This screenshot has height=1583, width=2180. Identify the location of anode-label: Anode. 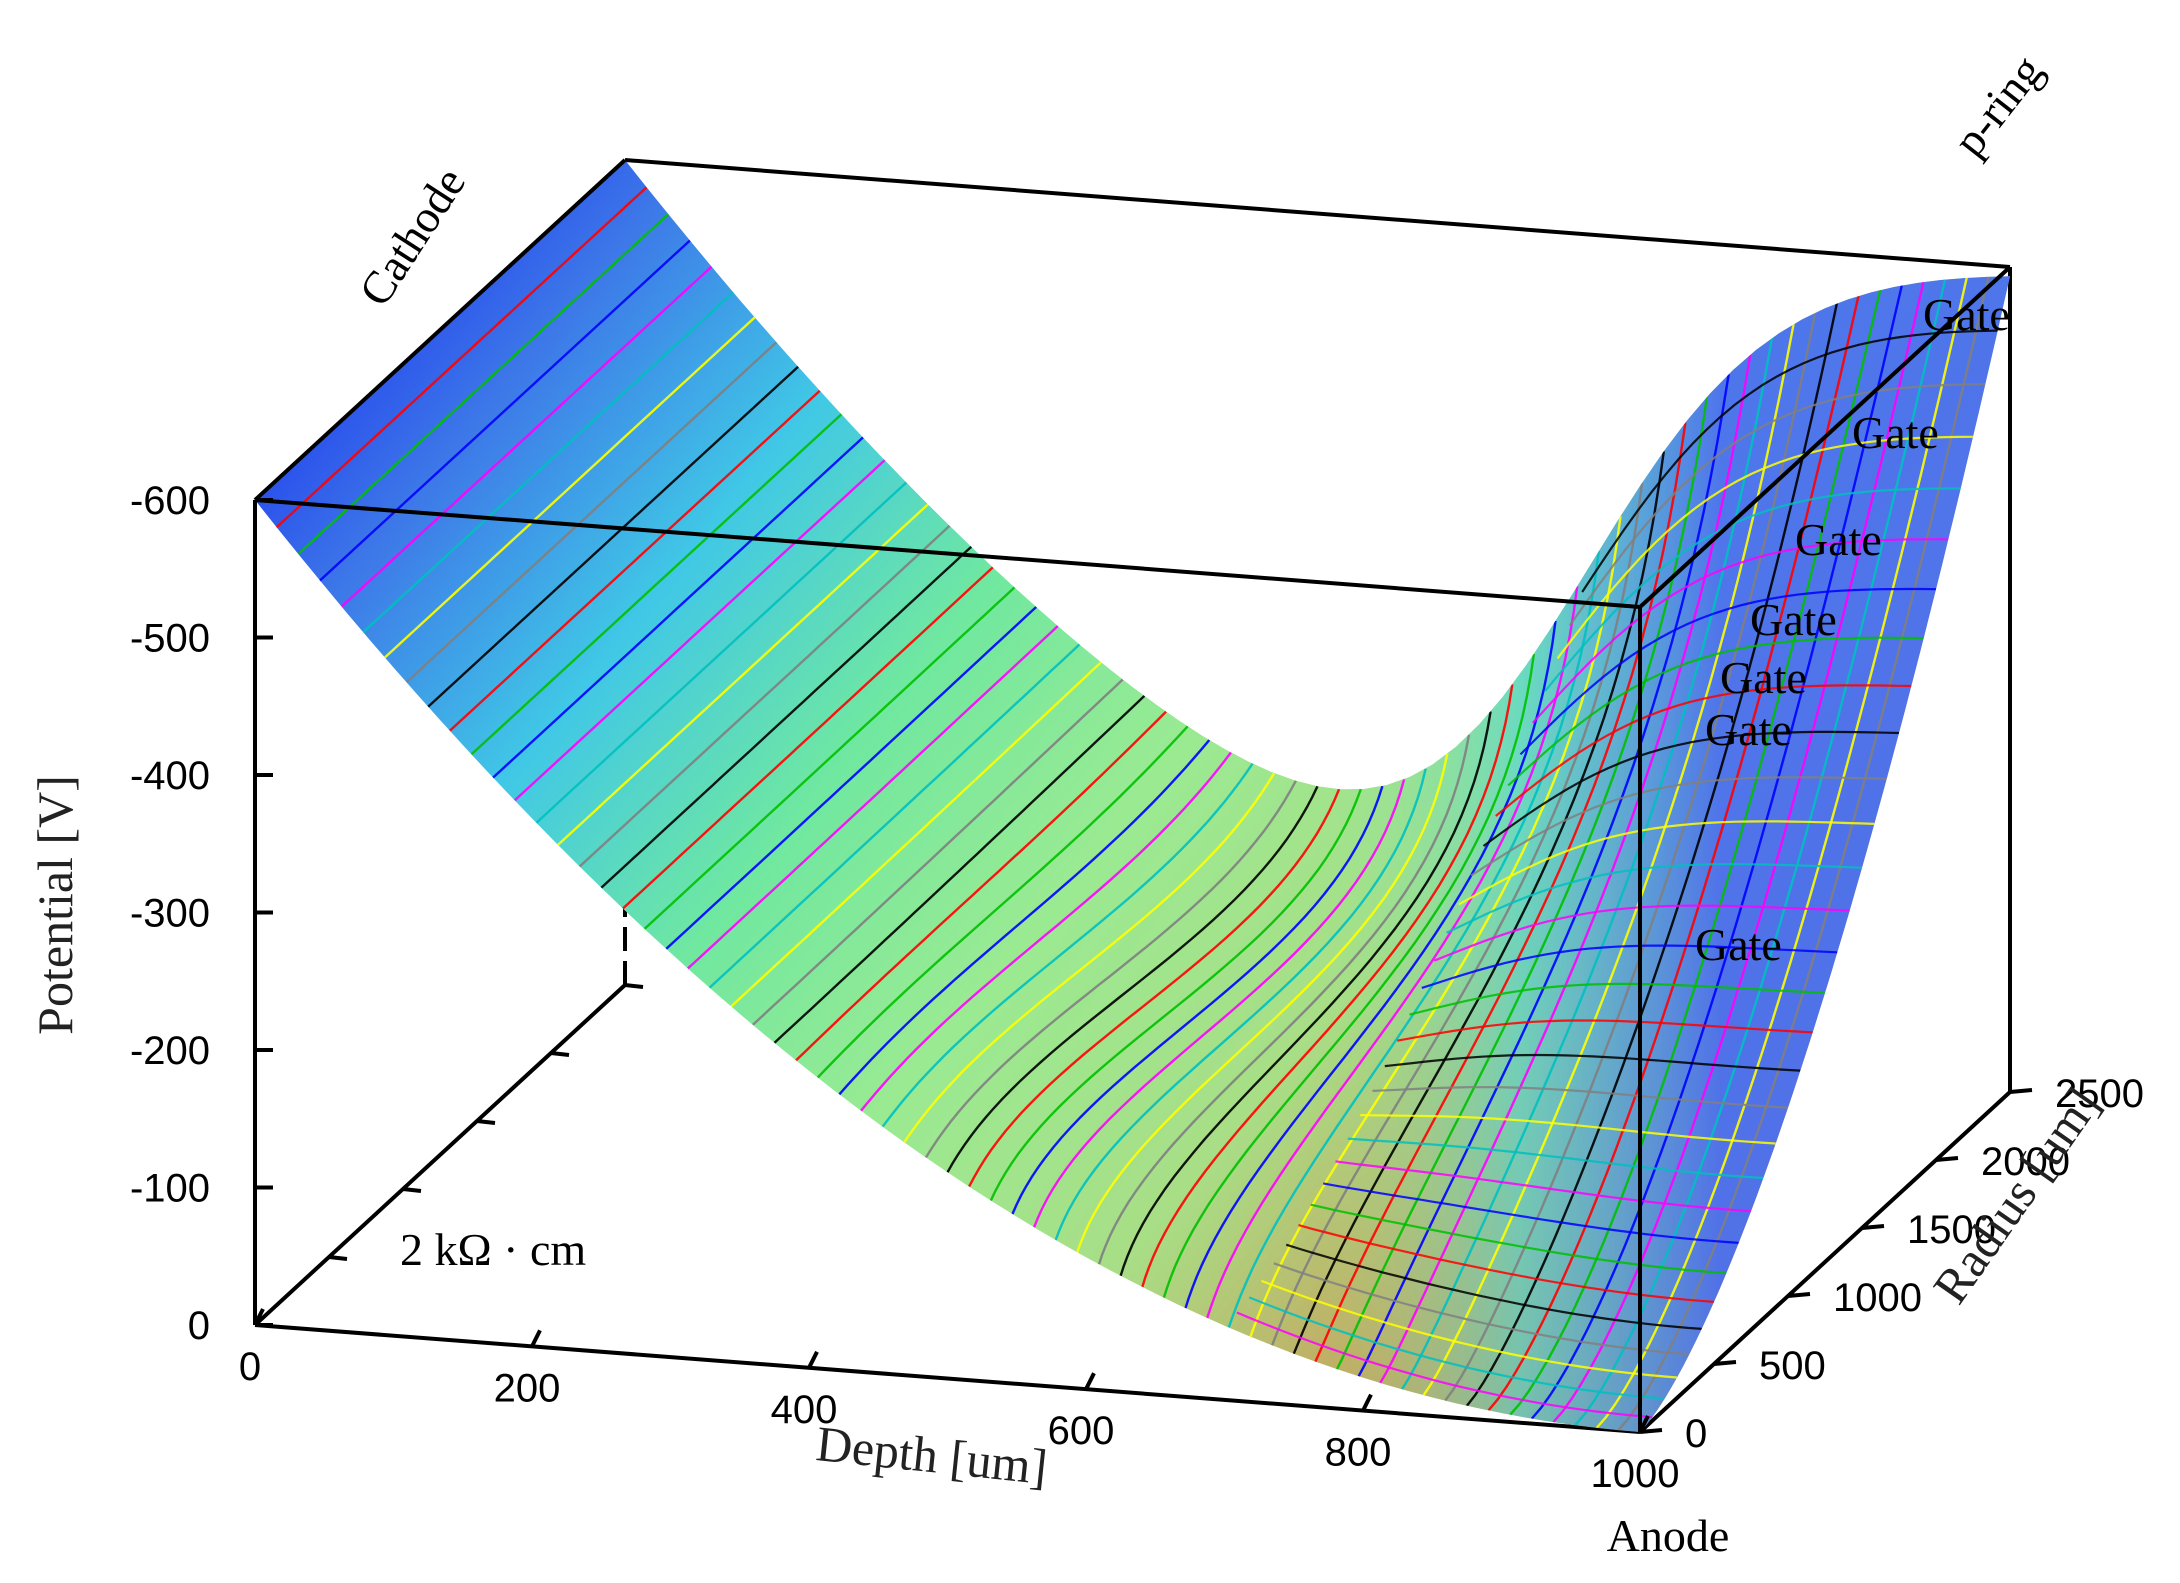
(1668, 1535).